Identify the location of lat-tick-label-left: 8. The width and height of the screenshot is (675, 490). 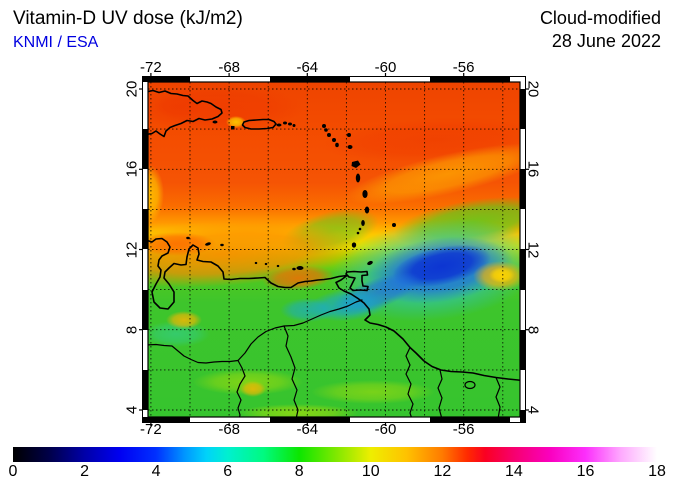
(132, 329).